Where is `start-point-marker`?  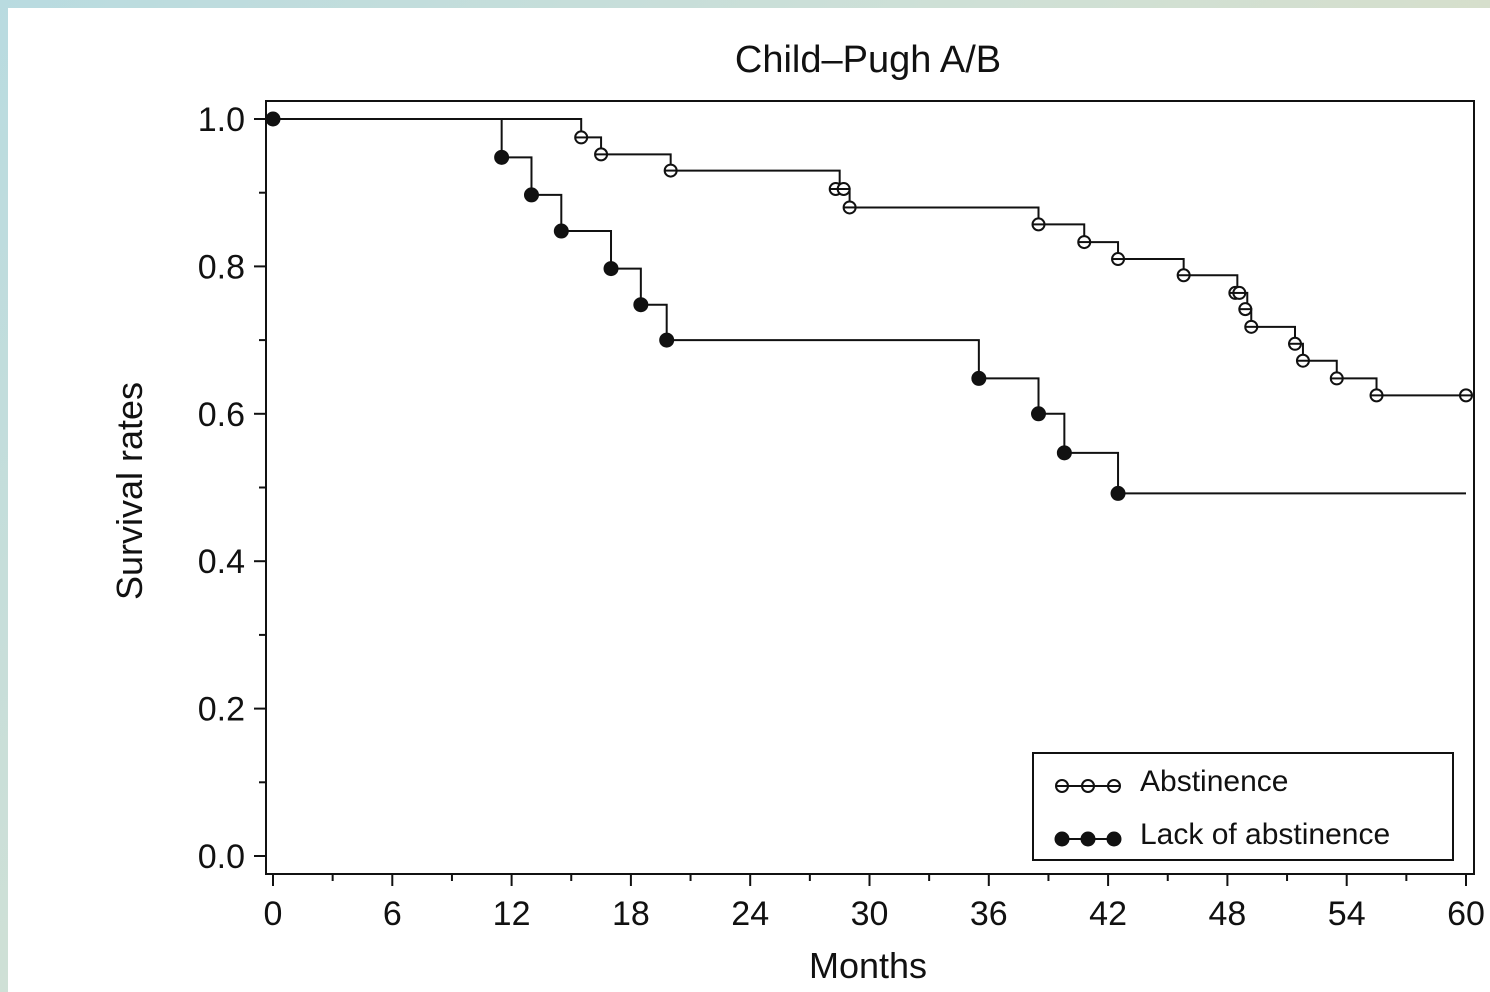
start-point-marker is located at coordinates (273, 119).